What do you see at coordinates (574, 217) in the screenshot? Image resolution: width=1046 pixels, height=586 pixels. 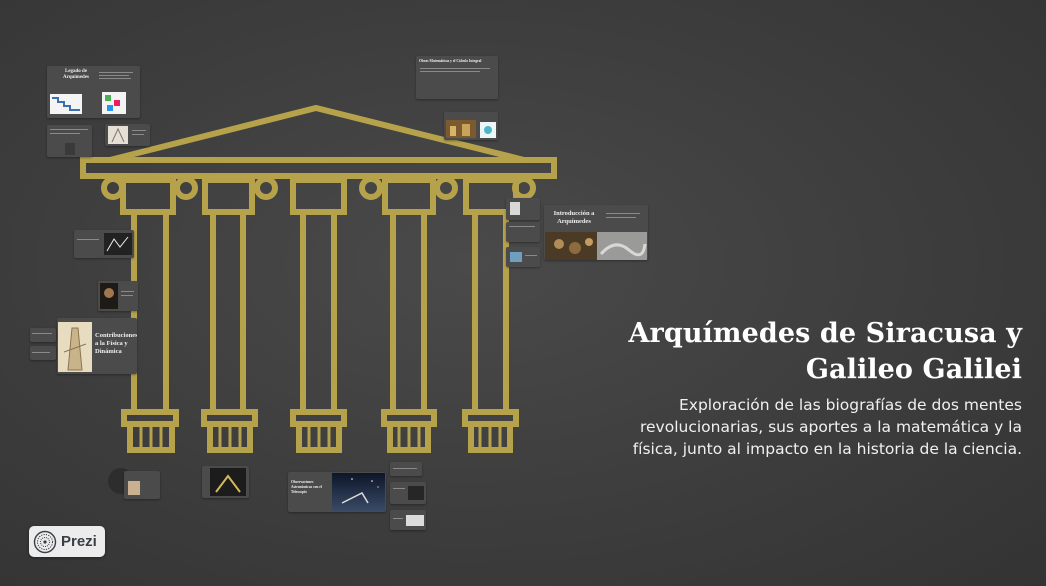 I see `topic-title-introduccion: Introducción a Arquímedes` at bounding box center [574, 217].